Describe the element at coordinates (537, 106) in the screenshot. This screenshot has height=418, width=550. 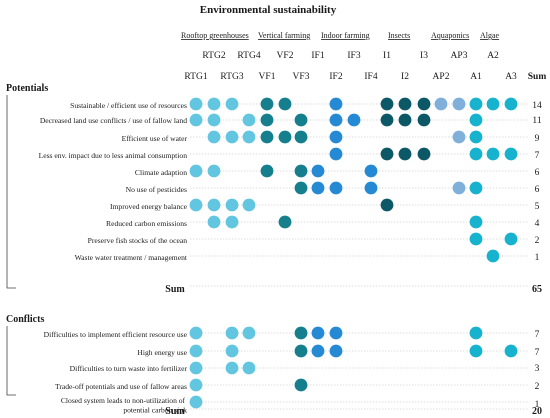
I see `row-sum: 14` at that location.